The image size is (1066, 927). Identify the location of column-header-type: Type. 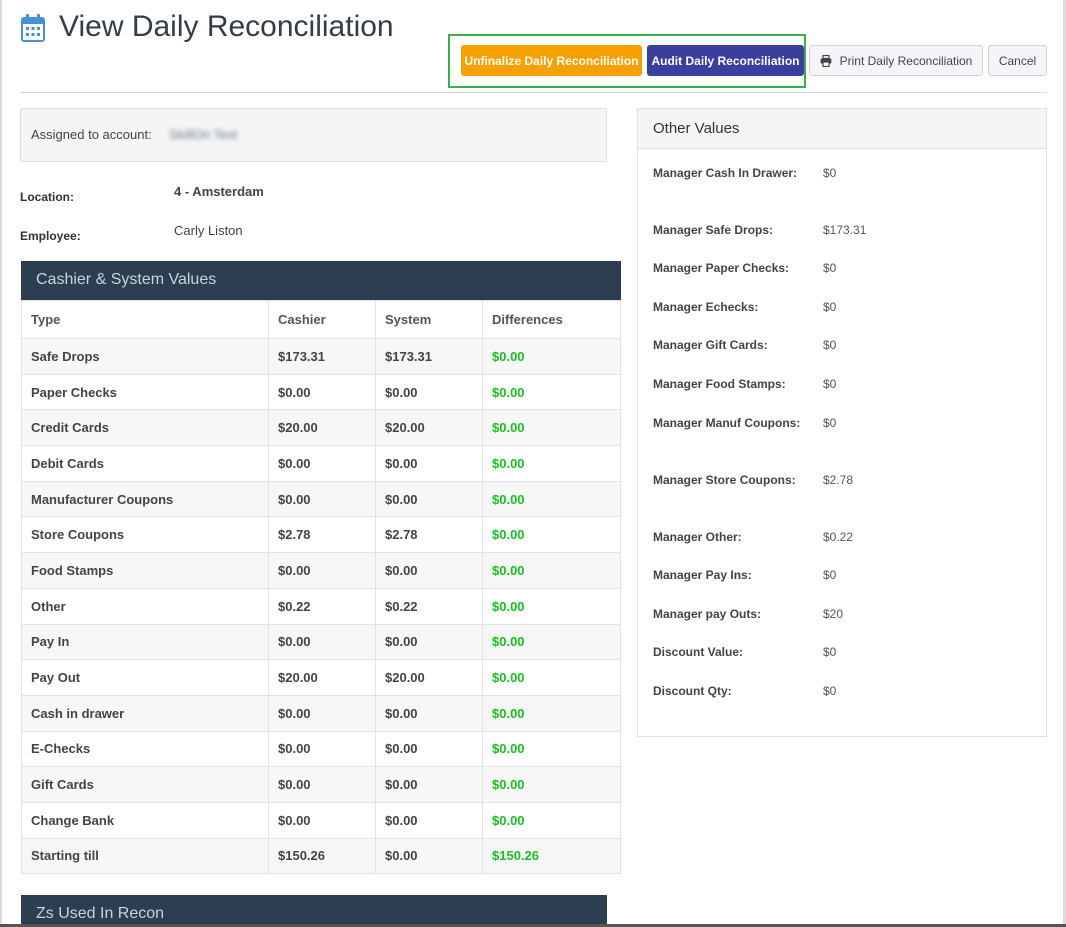
(145, 319).